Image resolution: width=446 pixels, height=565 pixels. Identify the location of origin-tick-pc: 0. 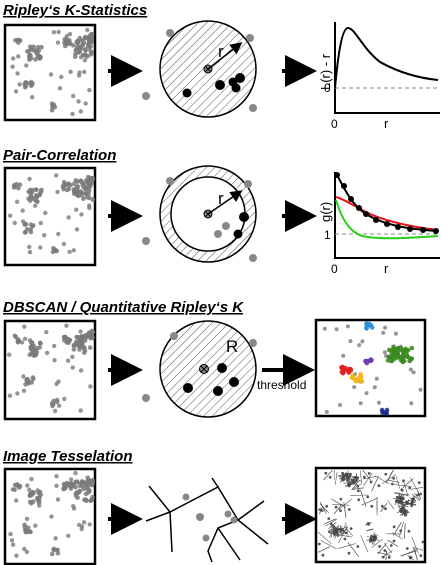
(334, 269).